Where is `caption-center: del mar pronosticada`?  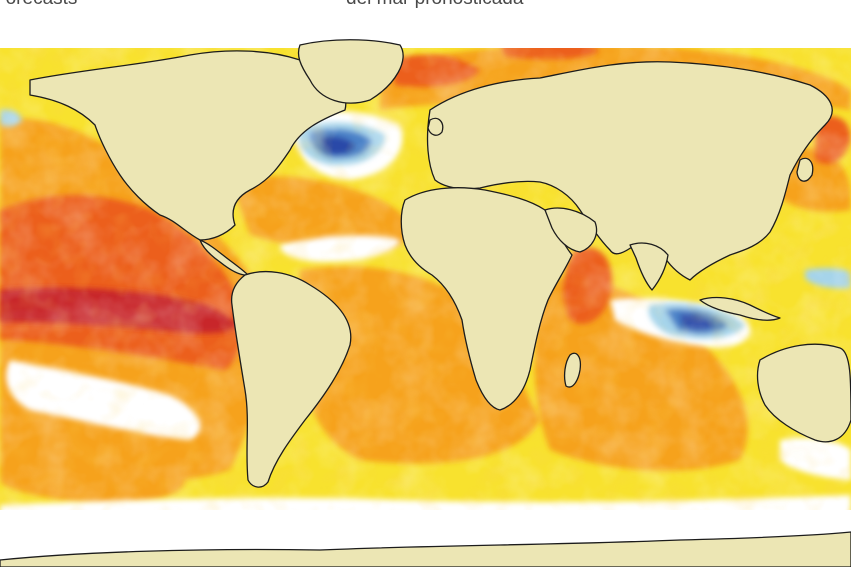
caption-center: del mar pronosticada is located at coordinates (434, 5).